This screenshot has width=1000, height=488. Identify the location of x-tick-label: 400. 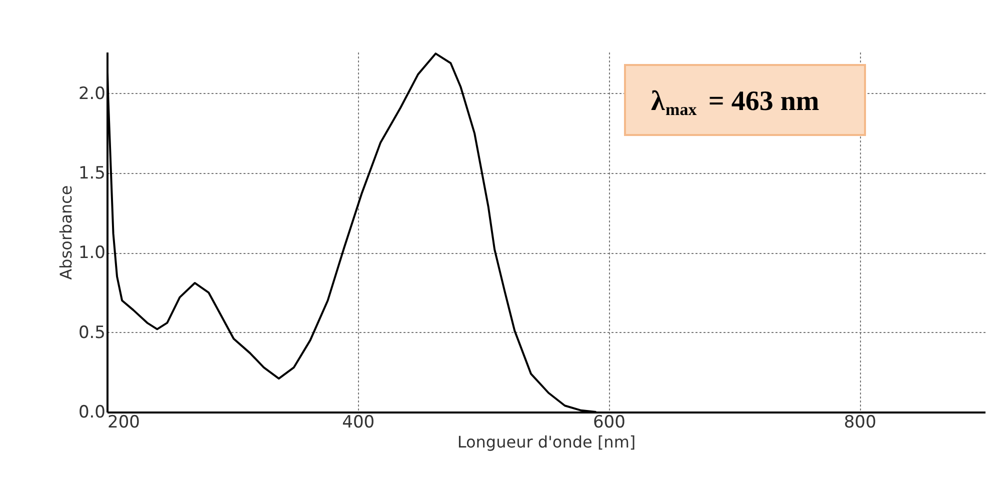
(358, 422).